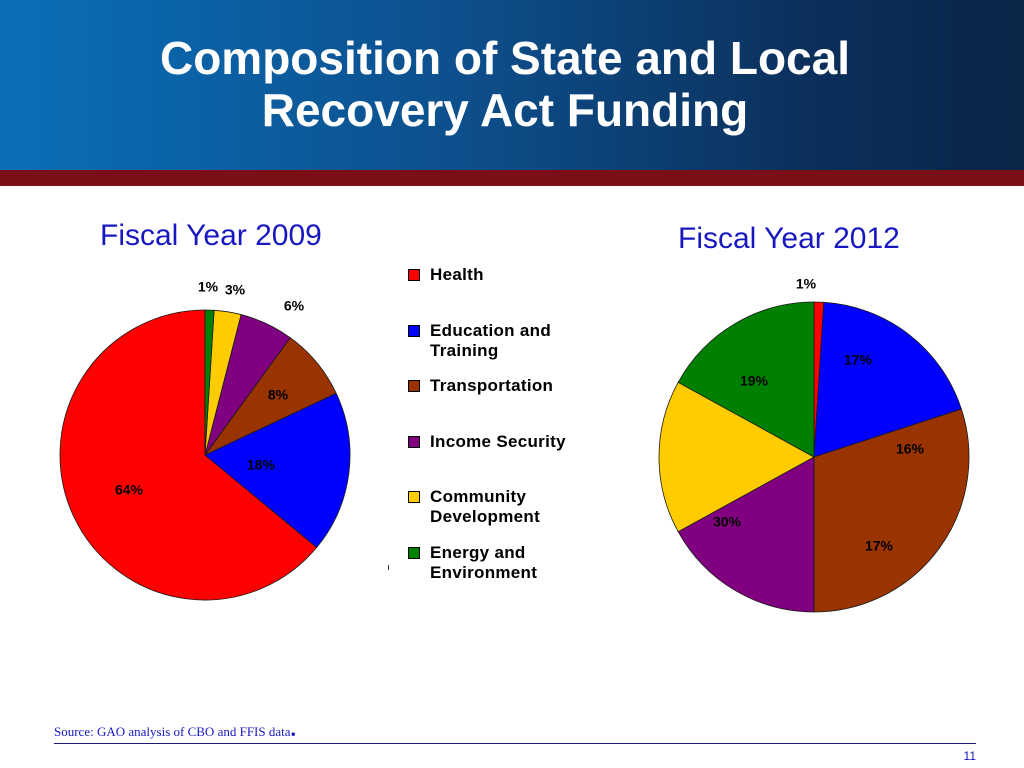  Describe the element at coordinates (887, 379) in the screenshot. I see `pie2012-slice-education` at that location.